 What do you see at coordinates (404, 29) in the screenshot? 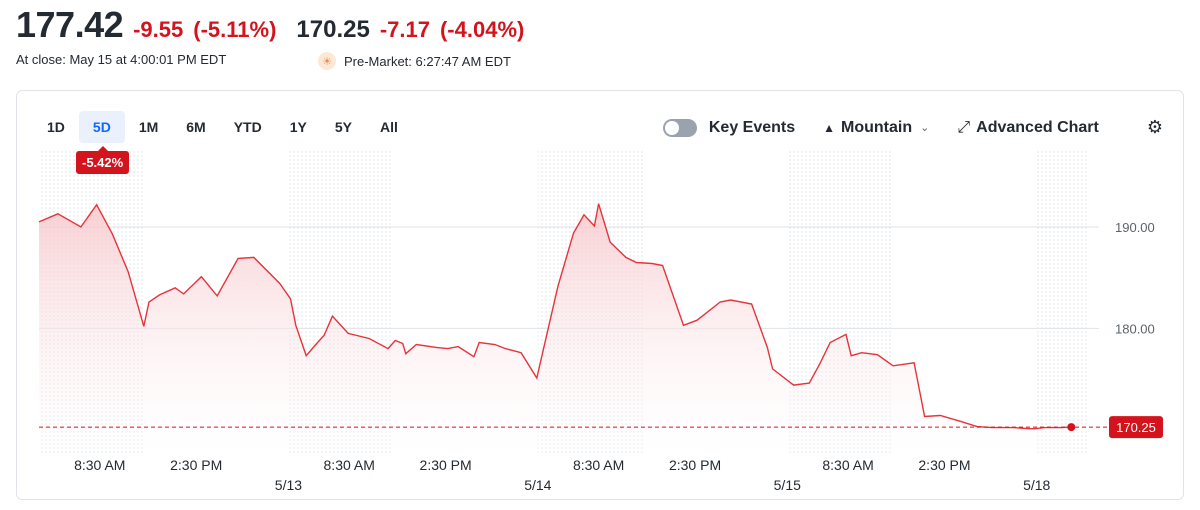
I see `premarket-change: -7.17` at bounding box center [404, 29].